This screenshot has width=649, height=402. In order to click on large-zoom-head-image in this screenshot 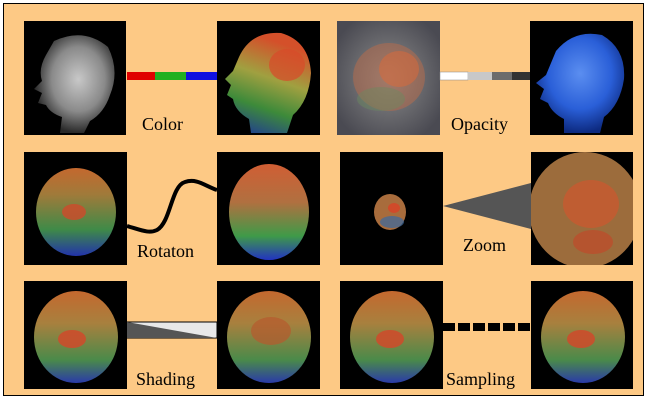, I will do `click(582, 208)`.